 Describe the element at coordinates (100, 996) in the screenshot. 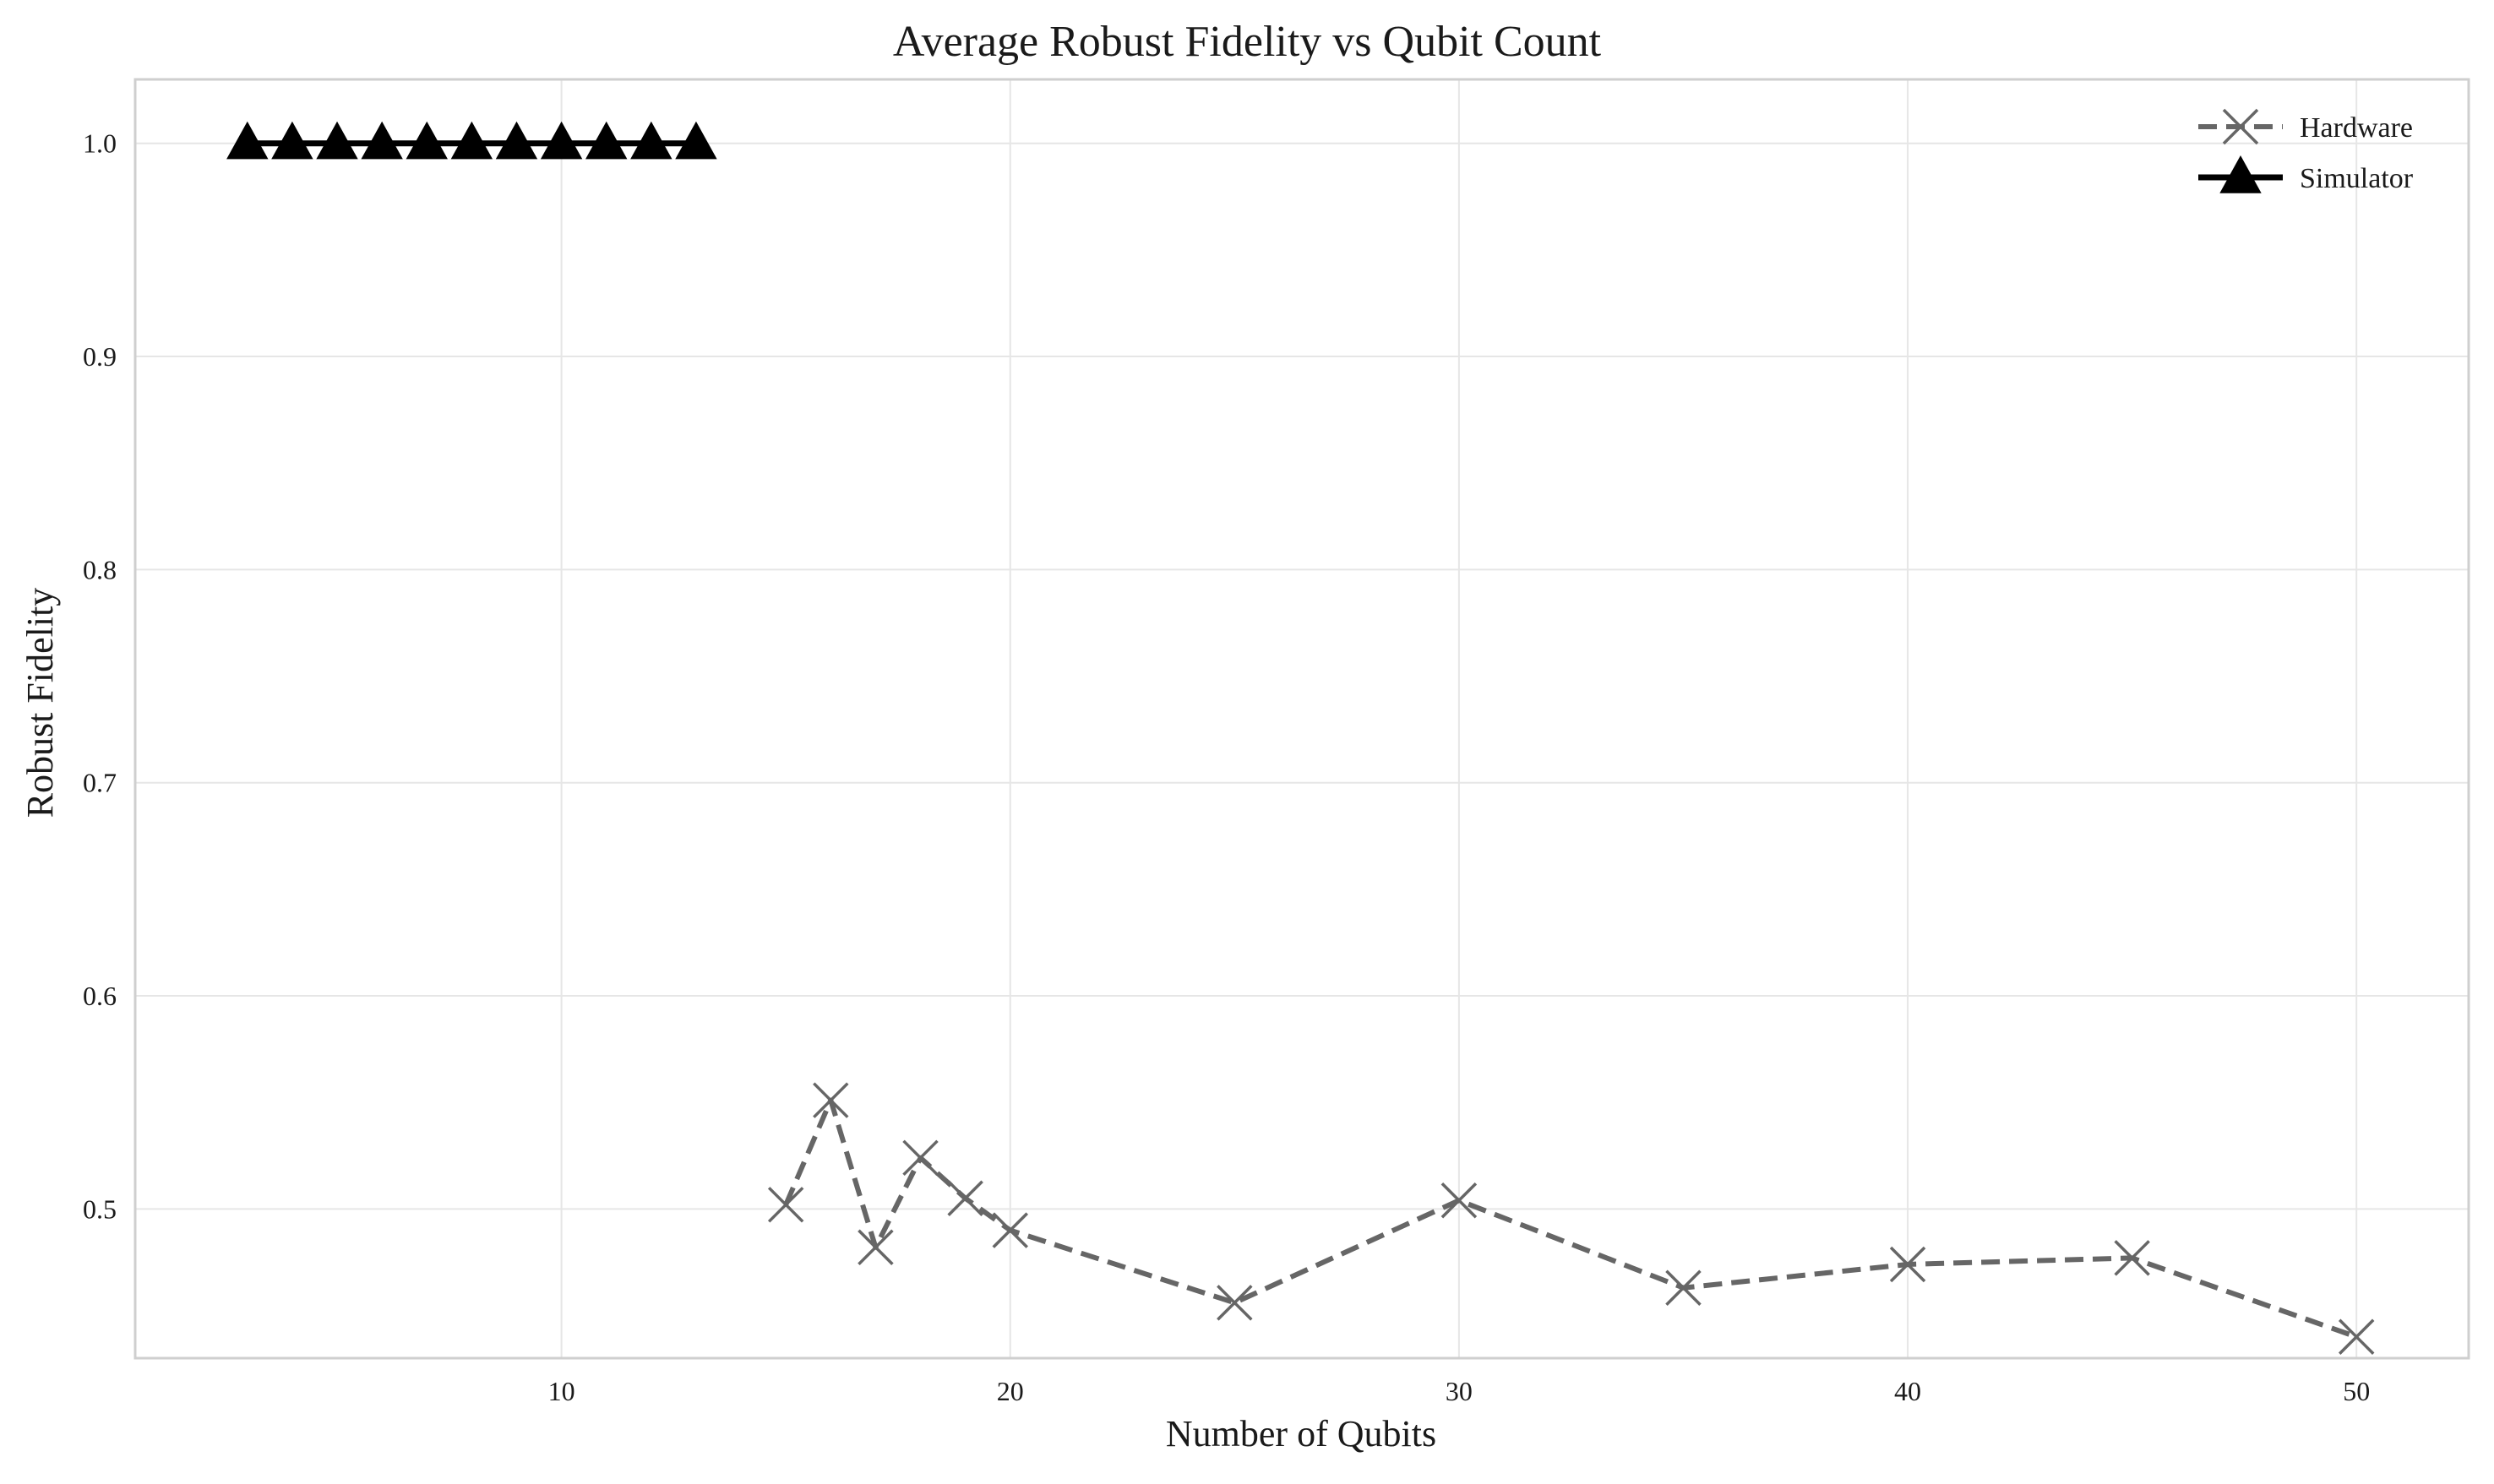

I see `y-tick-label: 0.6` at that location.